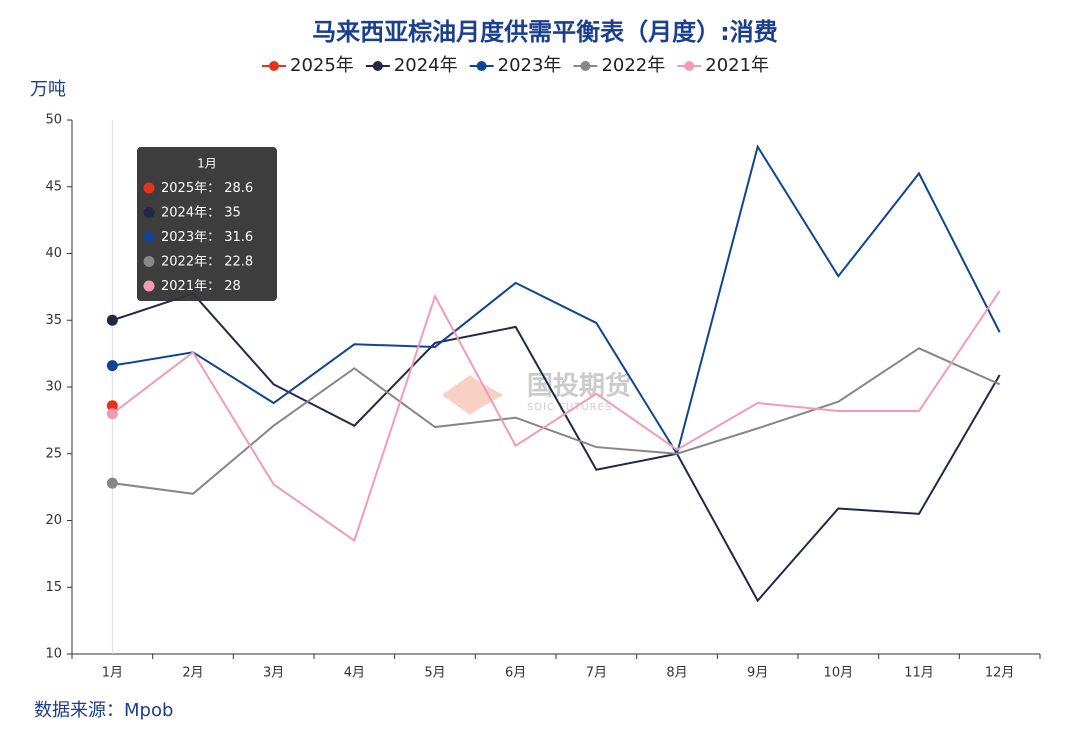 The height and width of the screenshot is (733, 1080). What do you see at coordinates (515, 673) in the screenshot?
I see `x-tick-label: 6月` at bounding box center [515, 673].